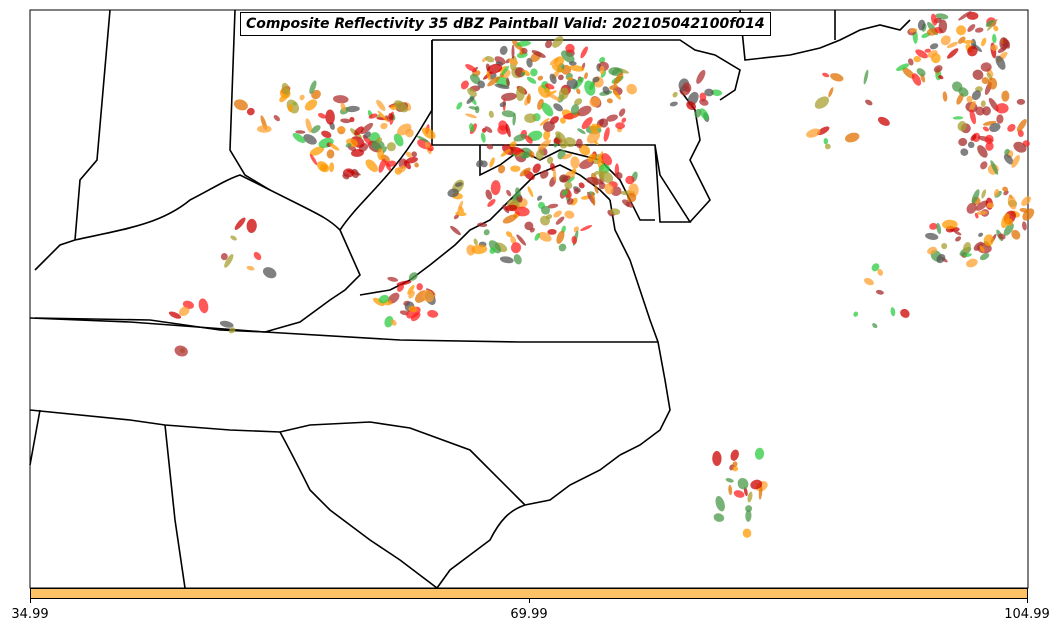 The width and height of the screenshot is (1062, 633). I want to click on border-north-carolina-south-carolina, so click(277, 457).